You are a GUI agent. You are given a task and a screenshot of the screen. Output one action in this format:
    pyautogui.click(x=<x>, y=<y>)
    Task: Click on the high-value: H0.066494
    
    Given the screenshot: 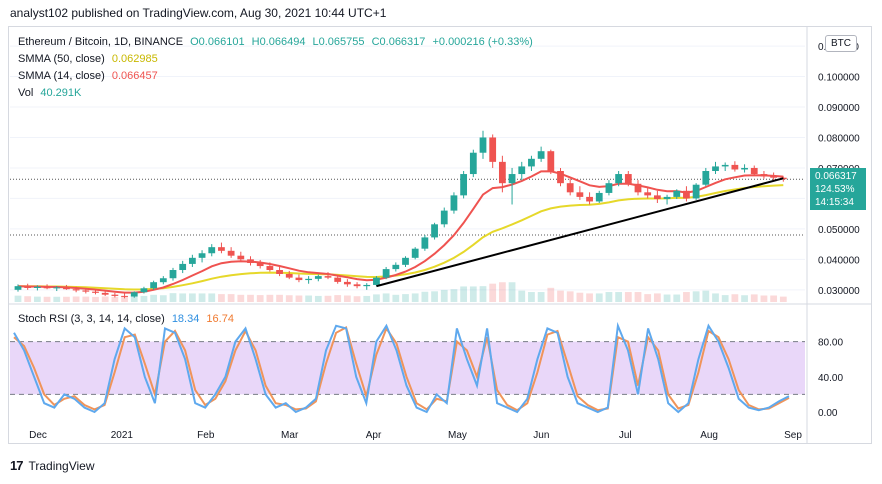 What is the action you would take?
    pyautogui.click(x=279, y=42)
    